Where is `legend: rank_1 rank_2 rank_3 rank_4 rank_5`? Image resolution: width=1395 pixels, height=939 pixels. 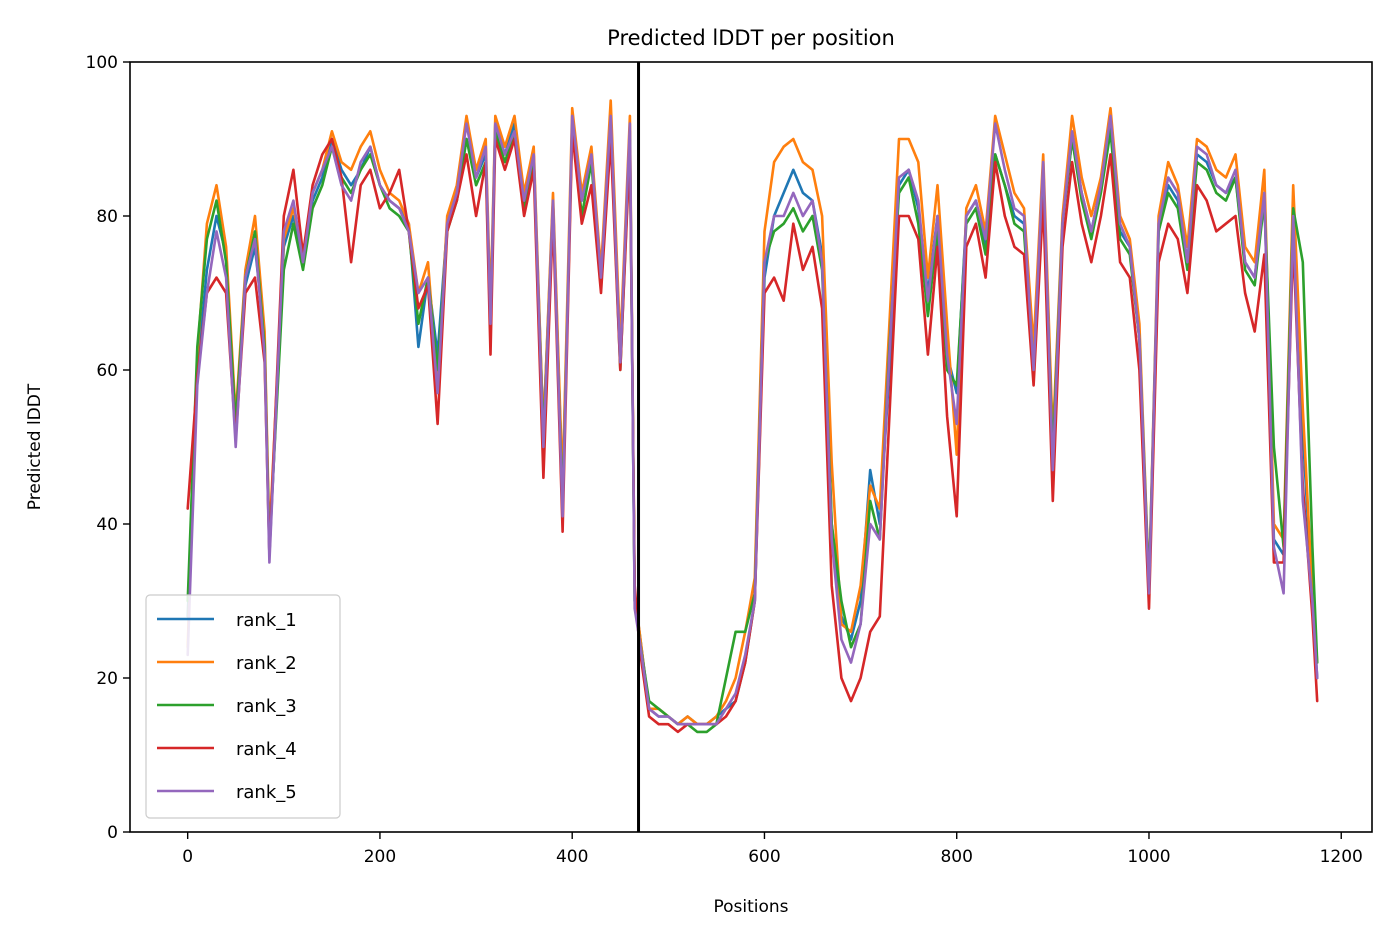
legend: rank_1 rank_2 rank_3 rank_4 rank_5 is located at coordinates (243, 706).